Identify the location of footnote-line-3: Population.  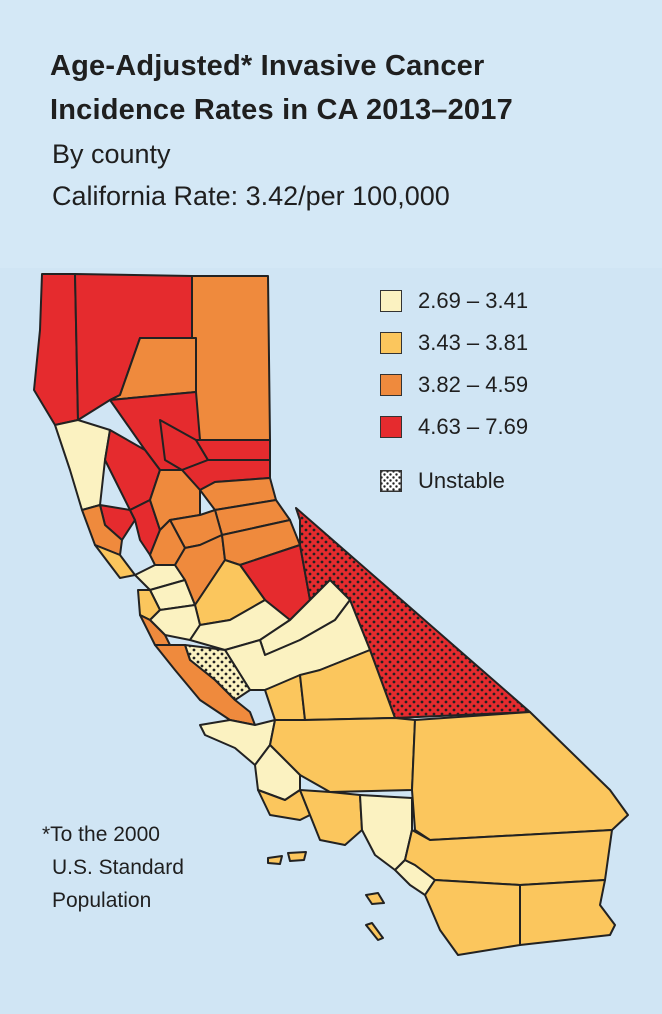
(102, 900).